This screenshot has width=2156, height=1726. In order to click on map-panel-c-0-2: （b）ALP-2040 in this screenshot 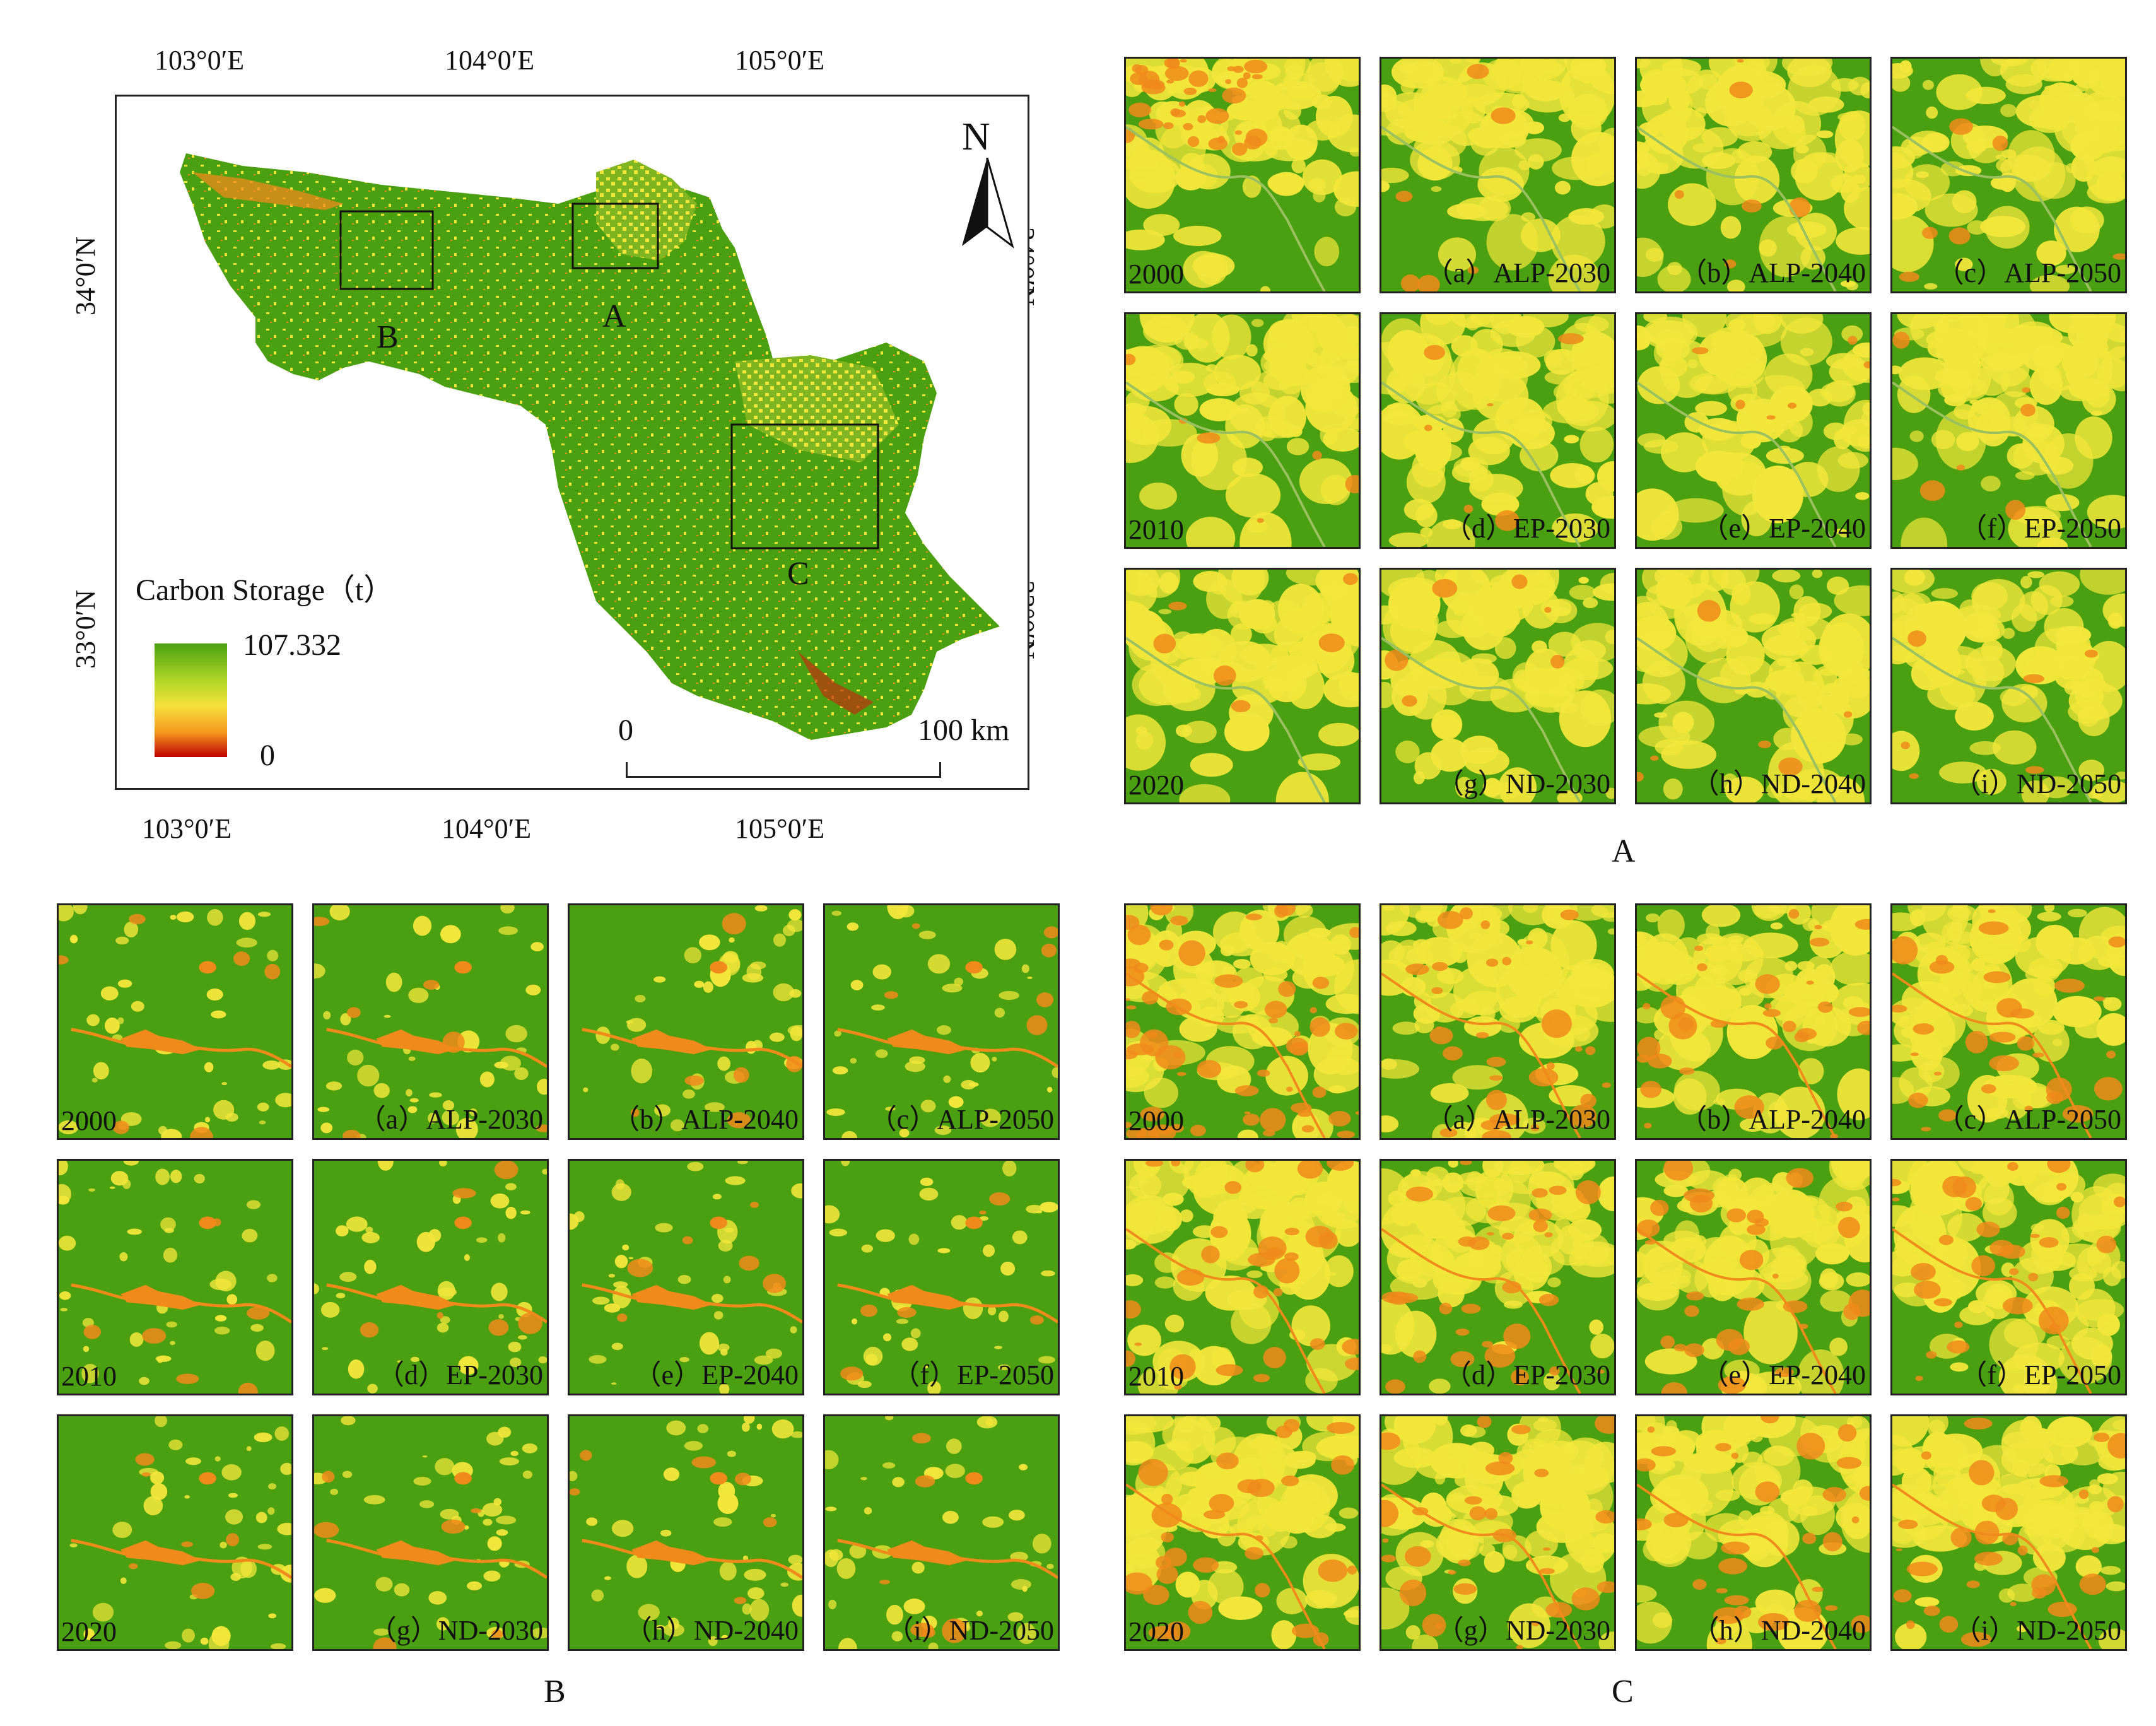, I will do `click(1753, 1022)`.